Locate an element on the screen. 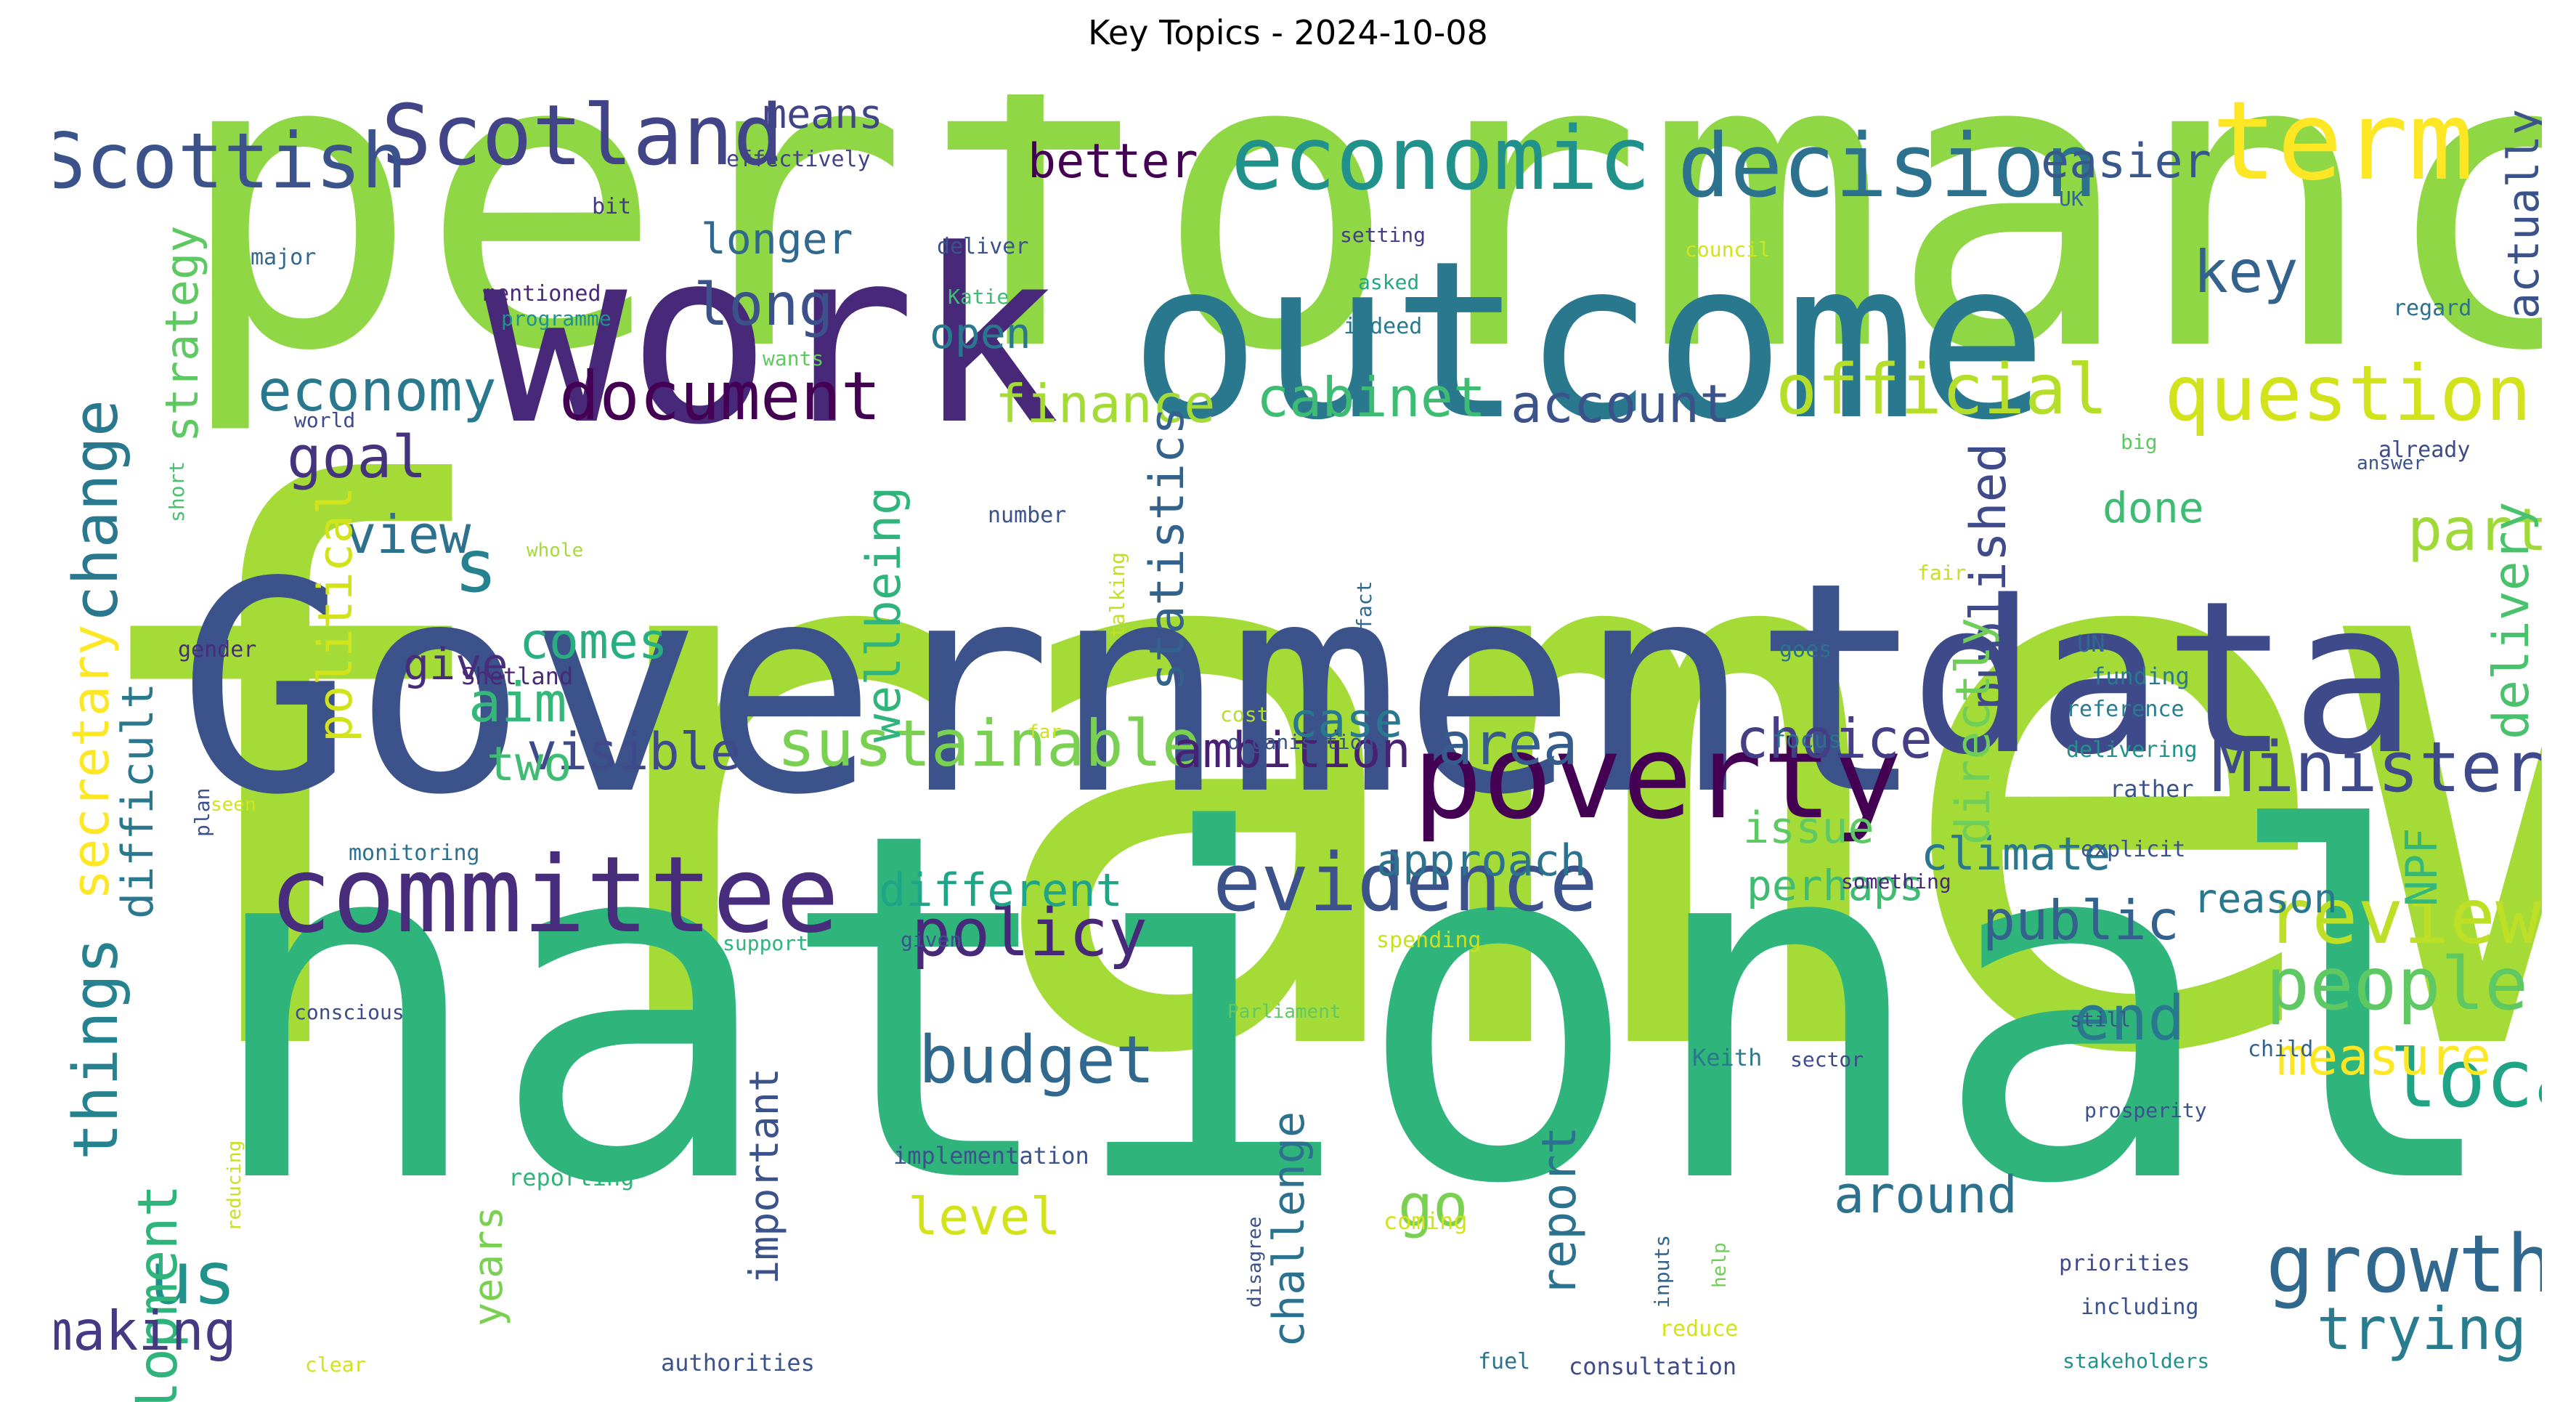  word-scottish: Scottish is located at coordinates (231, 161).